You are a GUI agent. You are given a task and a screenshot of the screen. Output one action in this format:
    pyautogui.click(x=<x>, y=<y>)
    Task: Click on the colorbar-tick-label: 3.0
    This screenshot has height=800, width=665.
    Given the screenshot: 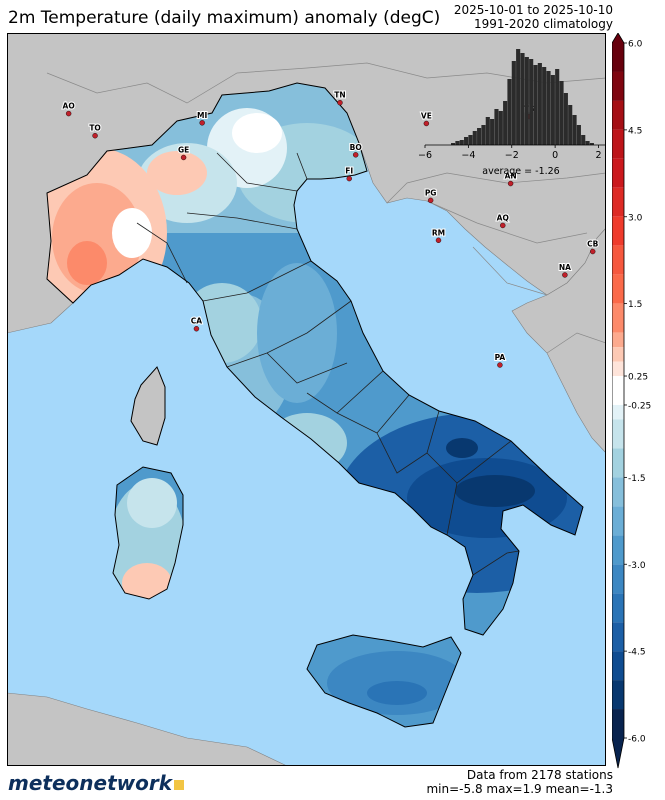 What is the action you would take?
    pyautogui.click(x=635, y=218)
    